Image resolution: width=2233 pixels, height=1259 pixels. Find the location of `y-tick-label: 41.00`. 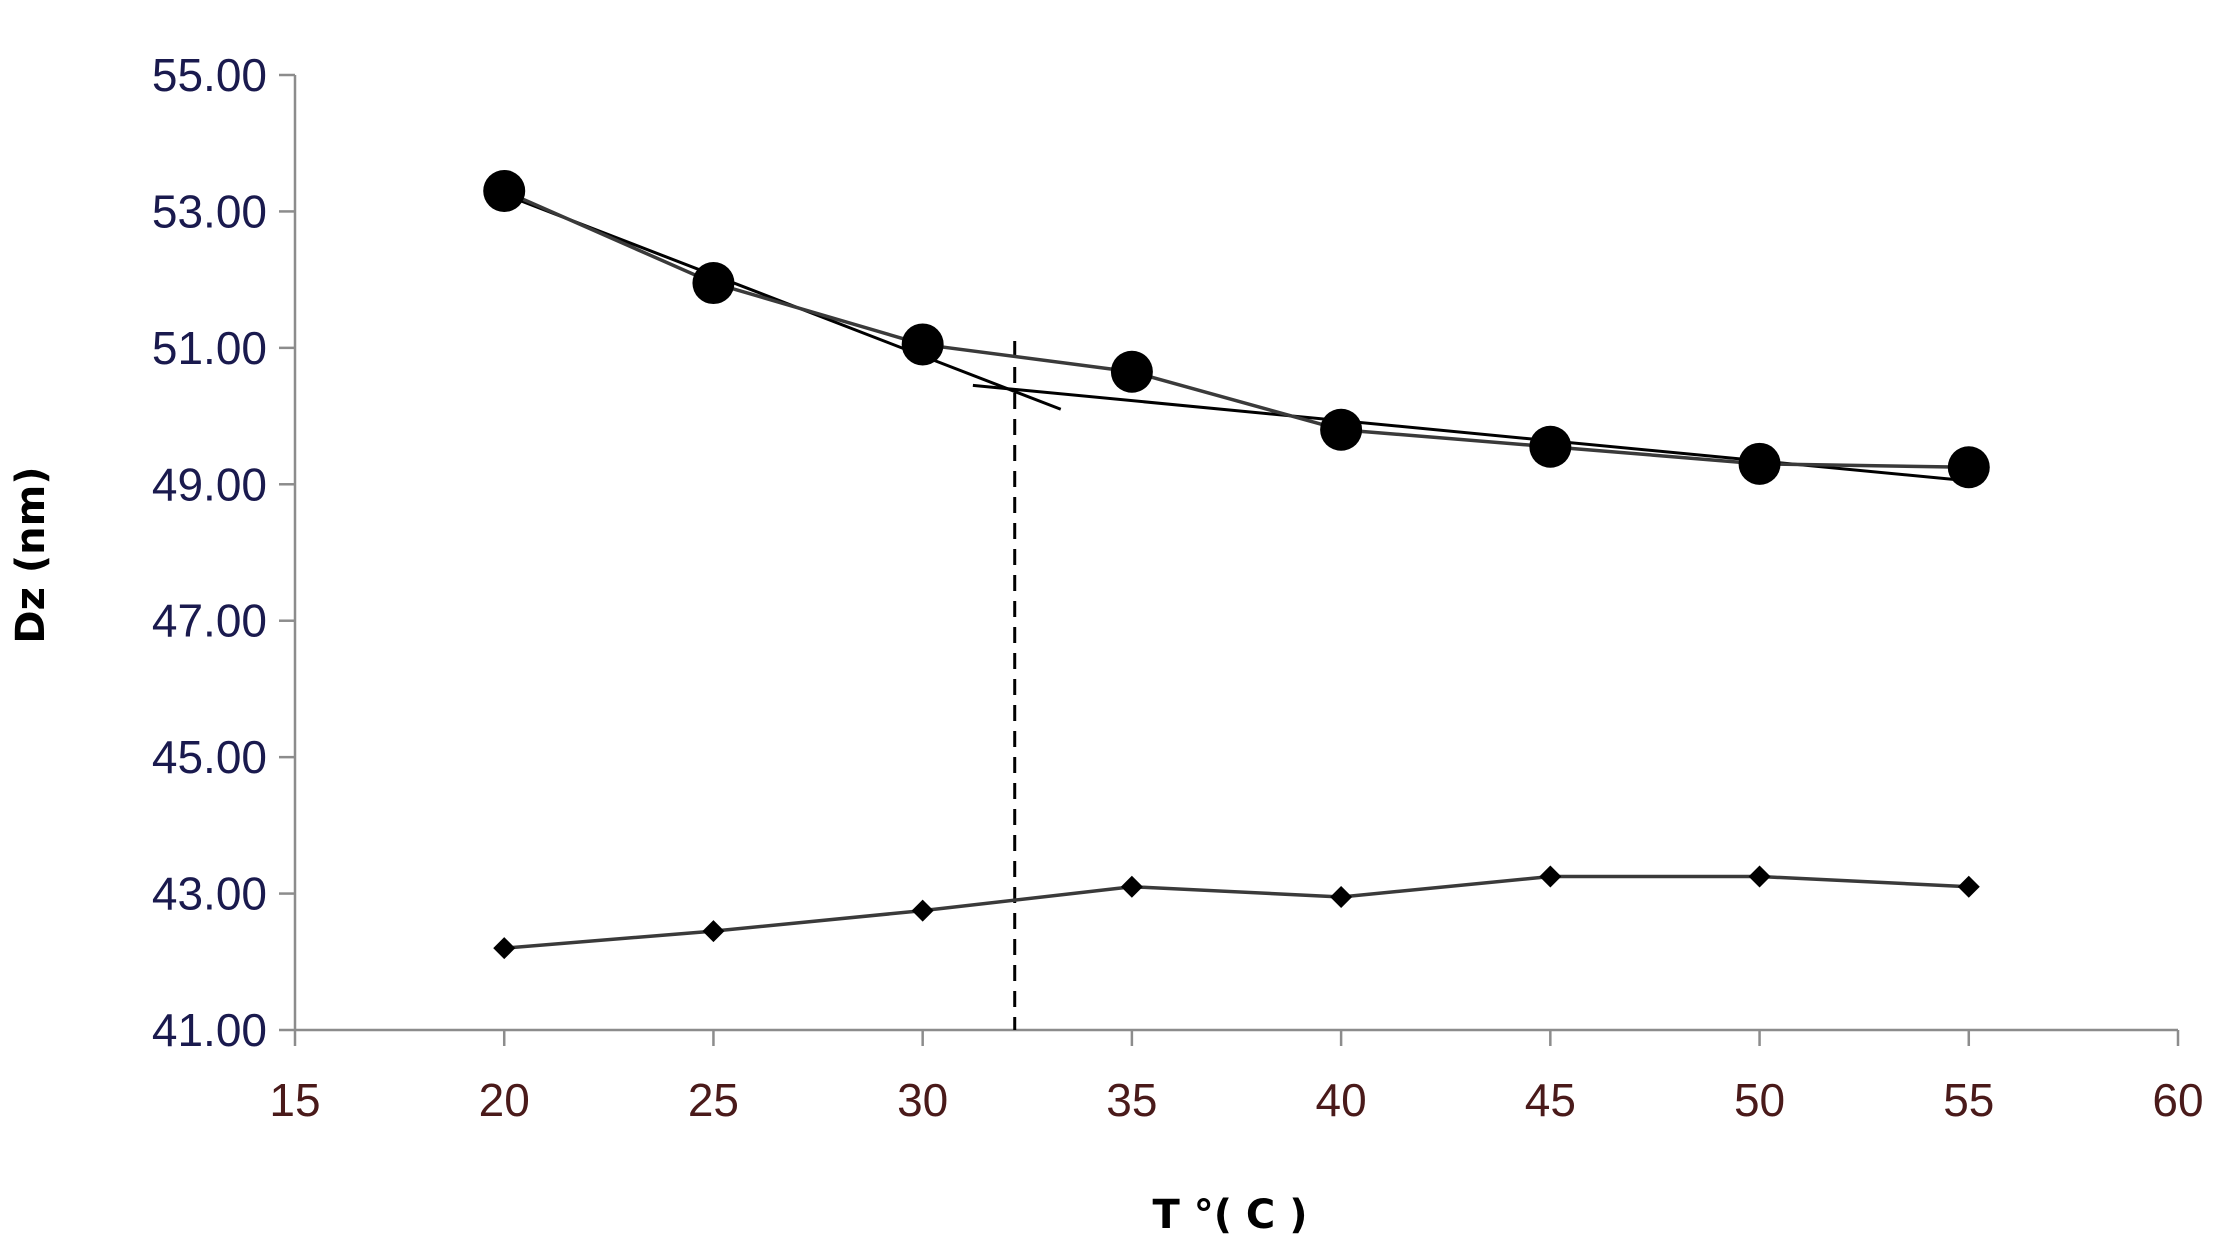

y-tick-label: 41.00 is located at coordinates (209, 1030).